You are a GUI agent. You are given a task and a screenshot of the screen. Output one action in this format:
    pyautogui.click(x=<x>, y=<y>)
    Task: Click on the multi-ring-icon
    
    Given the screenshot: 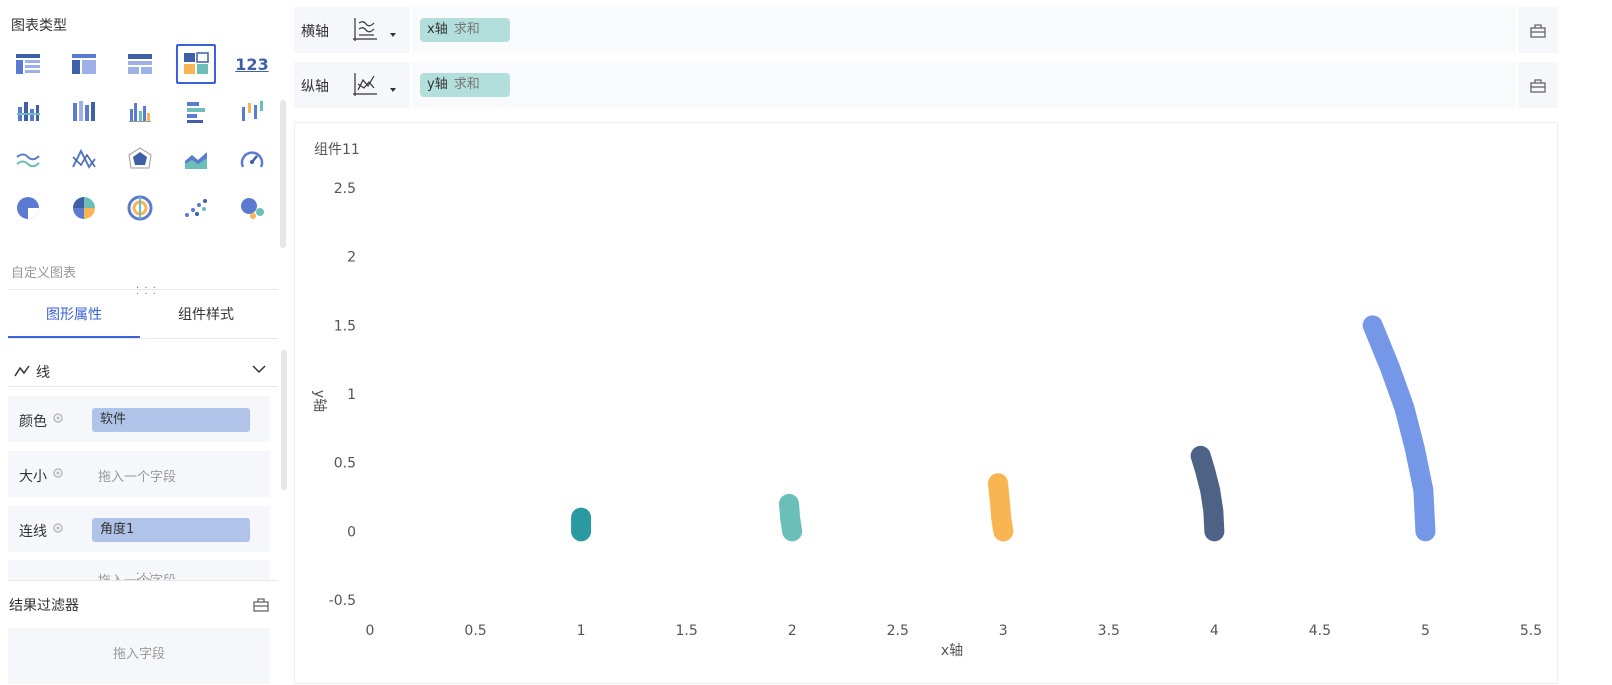 What is the action you would take?
    pyautogui.click(x=140, y=208)
    